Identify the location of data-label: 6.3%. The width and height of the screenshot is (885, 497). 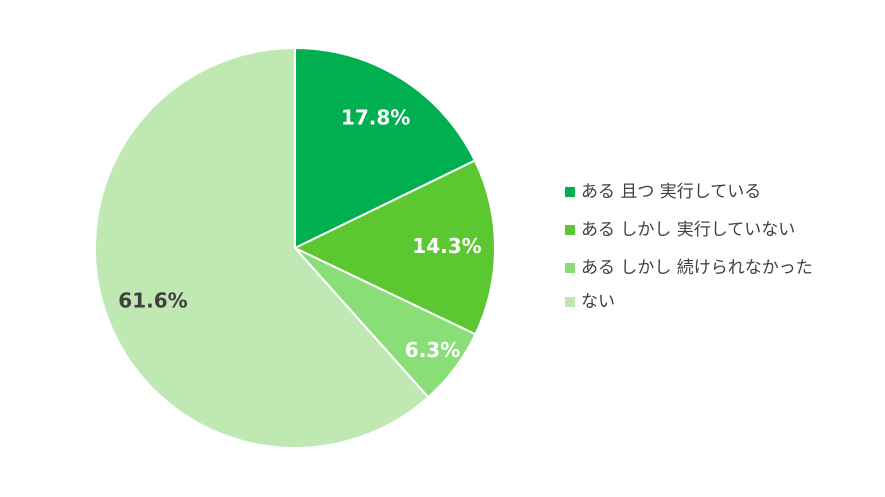
(432, 350).